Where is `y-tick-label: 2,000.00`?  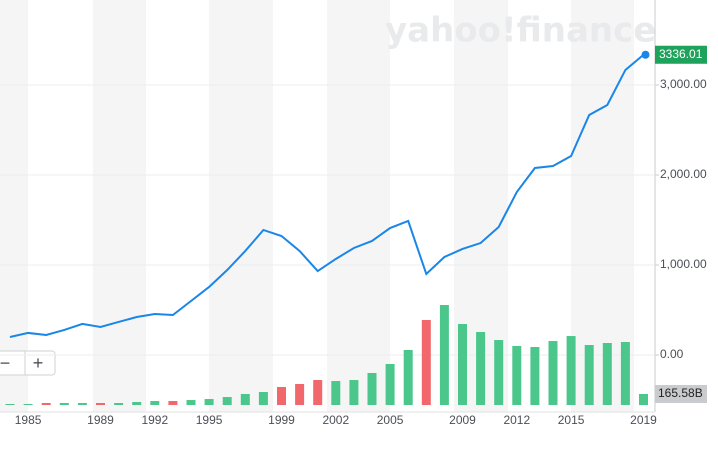
y-tick-label: 2,000.00 is located at coordinates (683, 174).